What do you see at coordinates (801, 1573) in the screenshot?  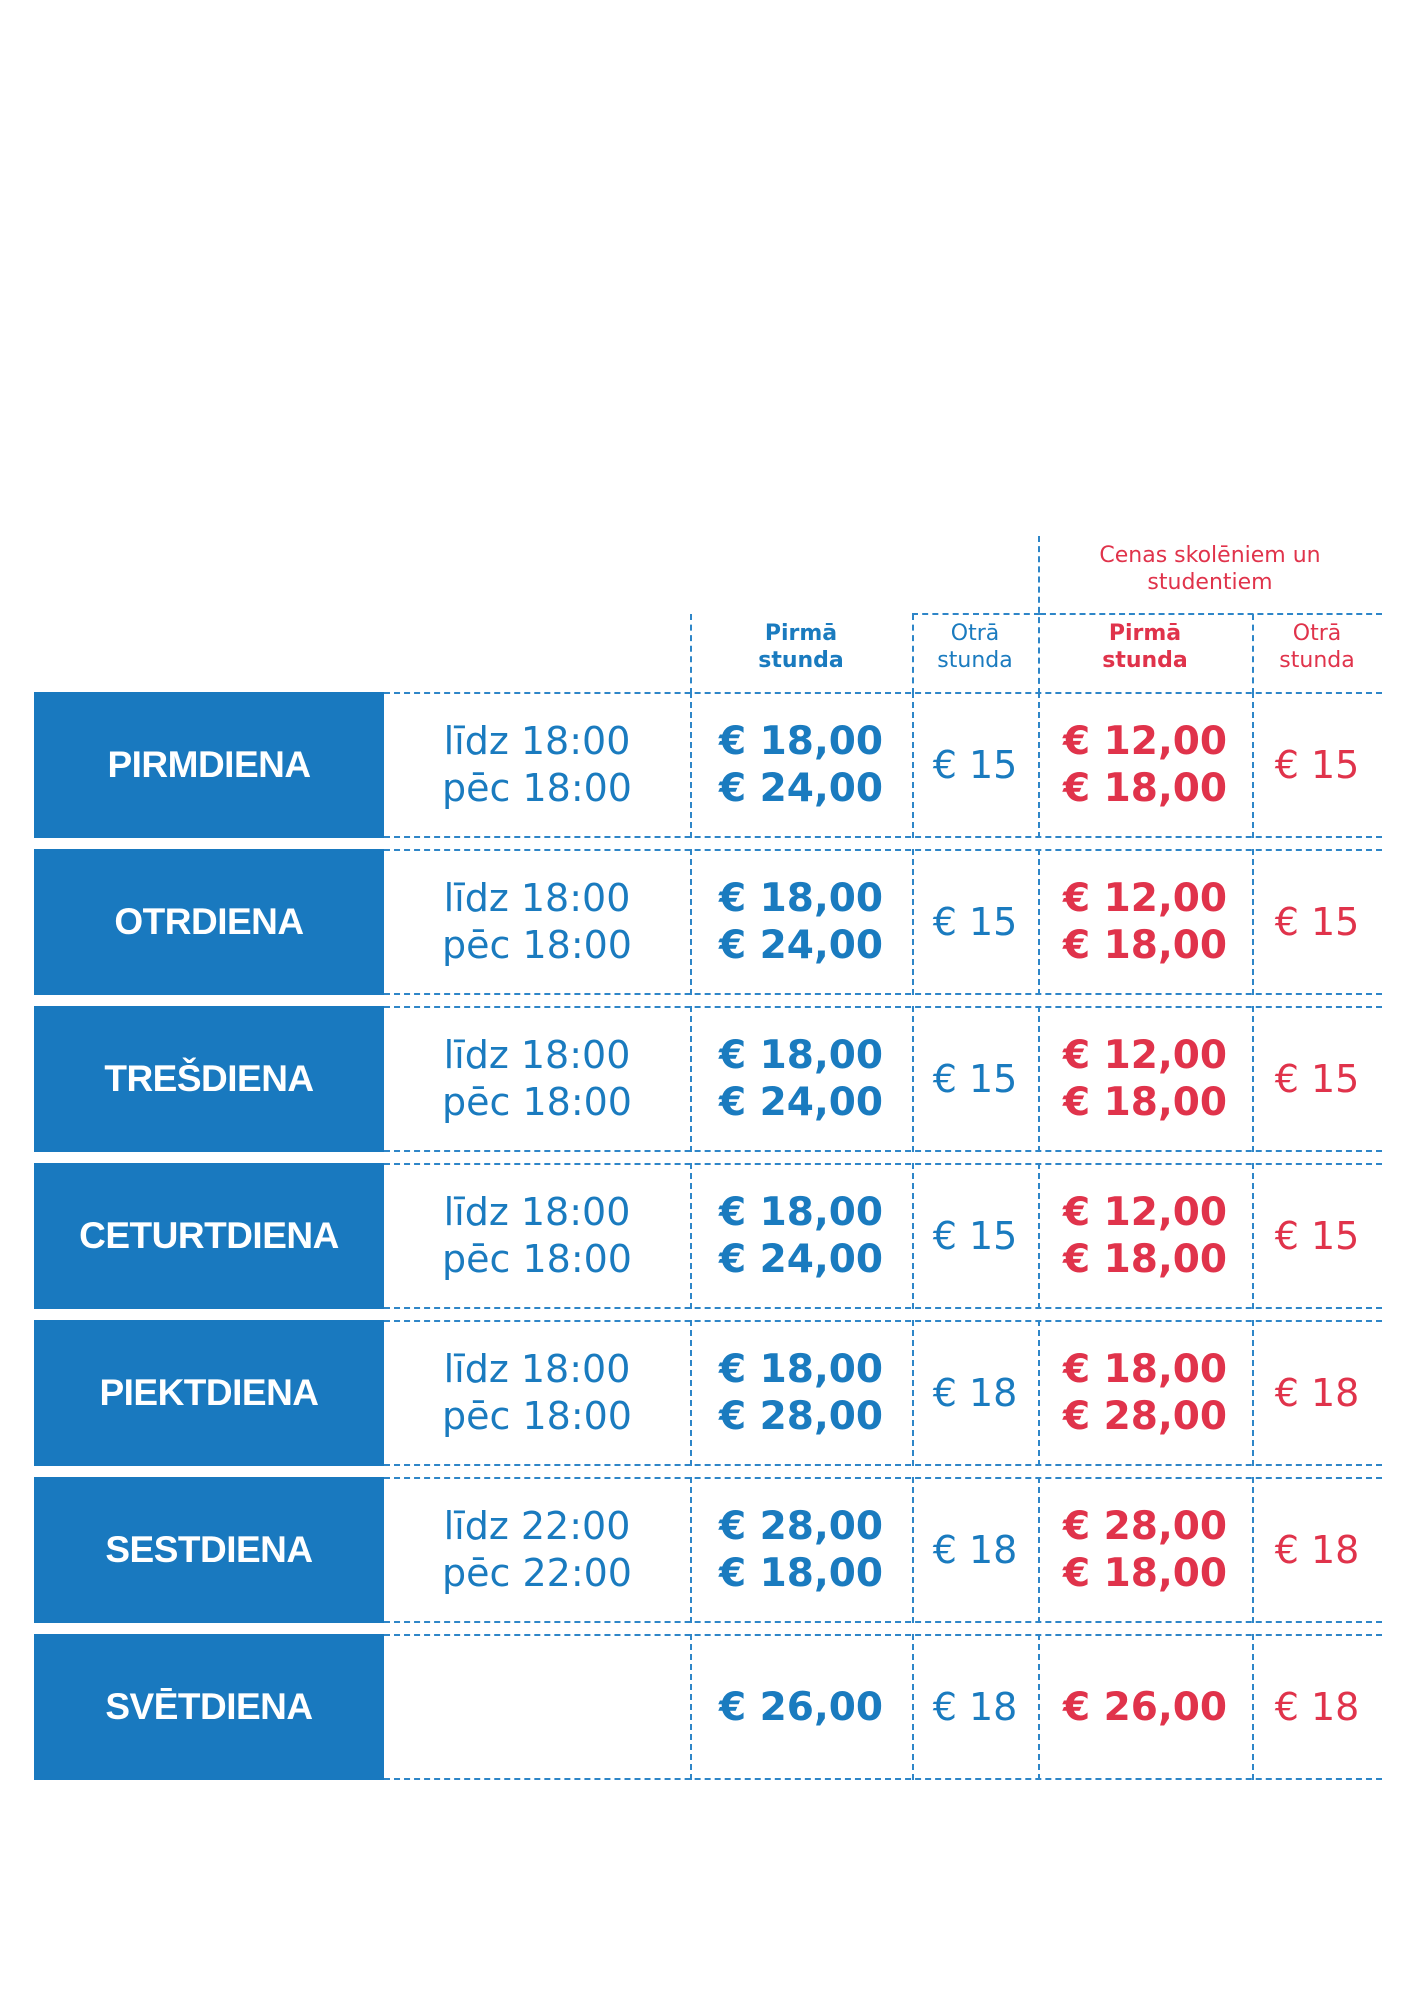 I see `first-hour-price-after: € 18,00` at bounding box center [801, 1573].